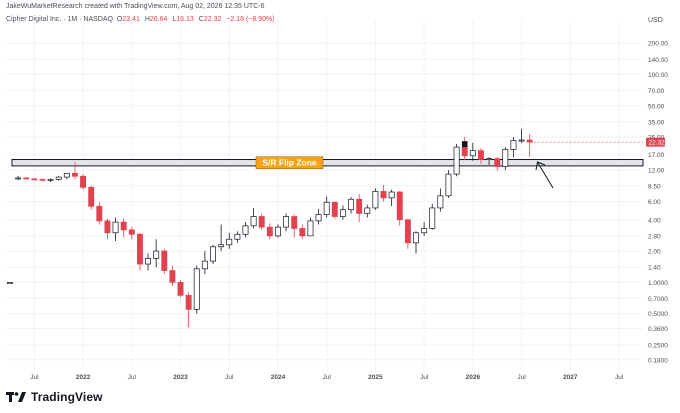 This screenshot has width=680, height=413. What do you see at coordinates (654, 268) in the screenshot?
I see `price-tick-label: 1.40` at bounding box center [654, 268].